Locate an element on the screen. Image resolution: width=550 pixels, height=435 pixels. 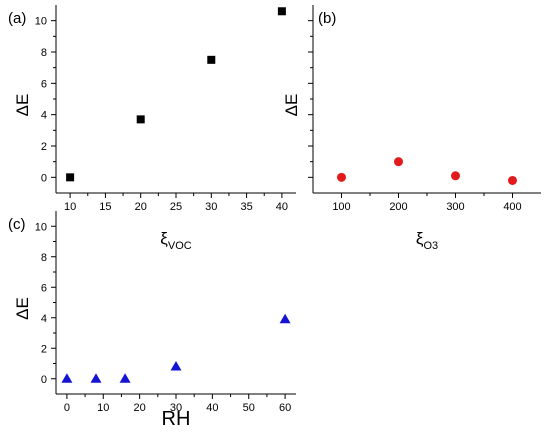
x-tick-label: 60 is located at coordinates (285, 408).